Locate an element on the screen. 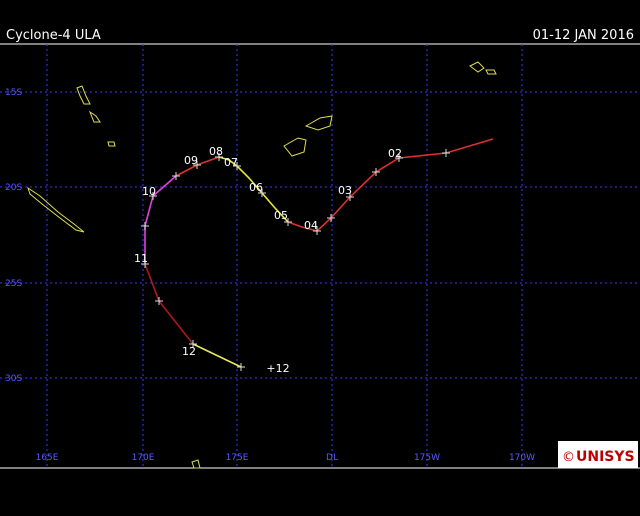  logo-name: UNISYS is located at coordinates (605, 457).